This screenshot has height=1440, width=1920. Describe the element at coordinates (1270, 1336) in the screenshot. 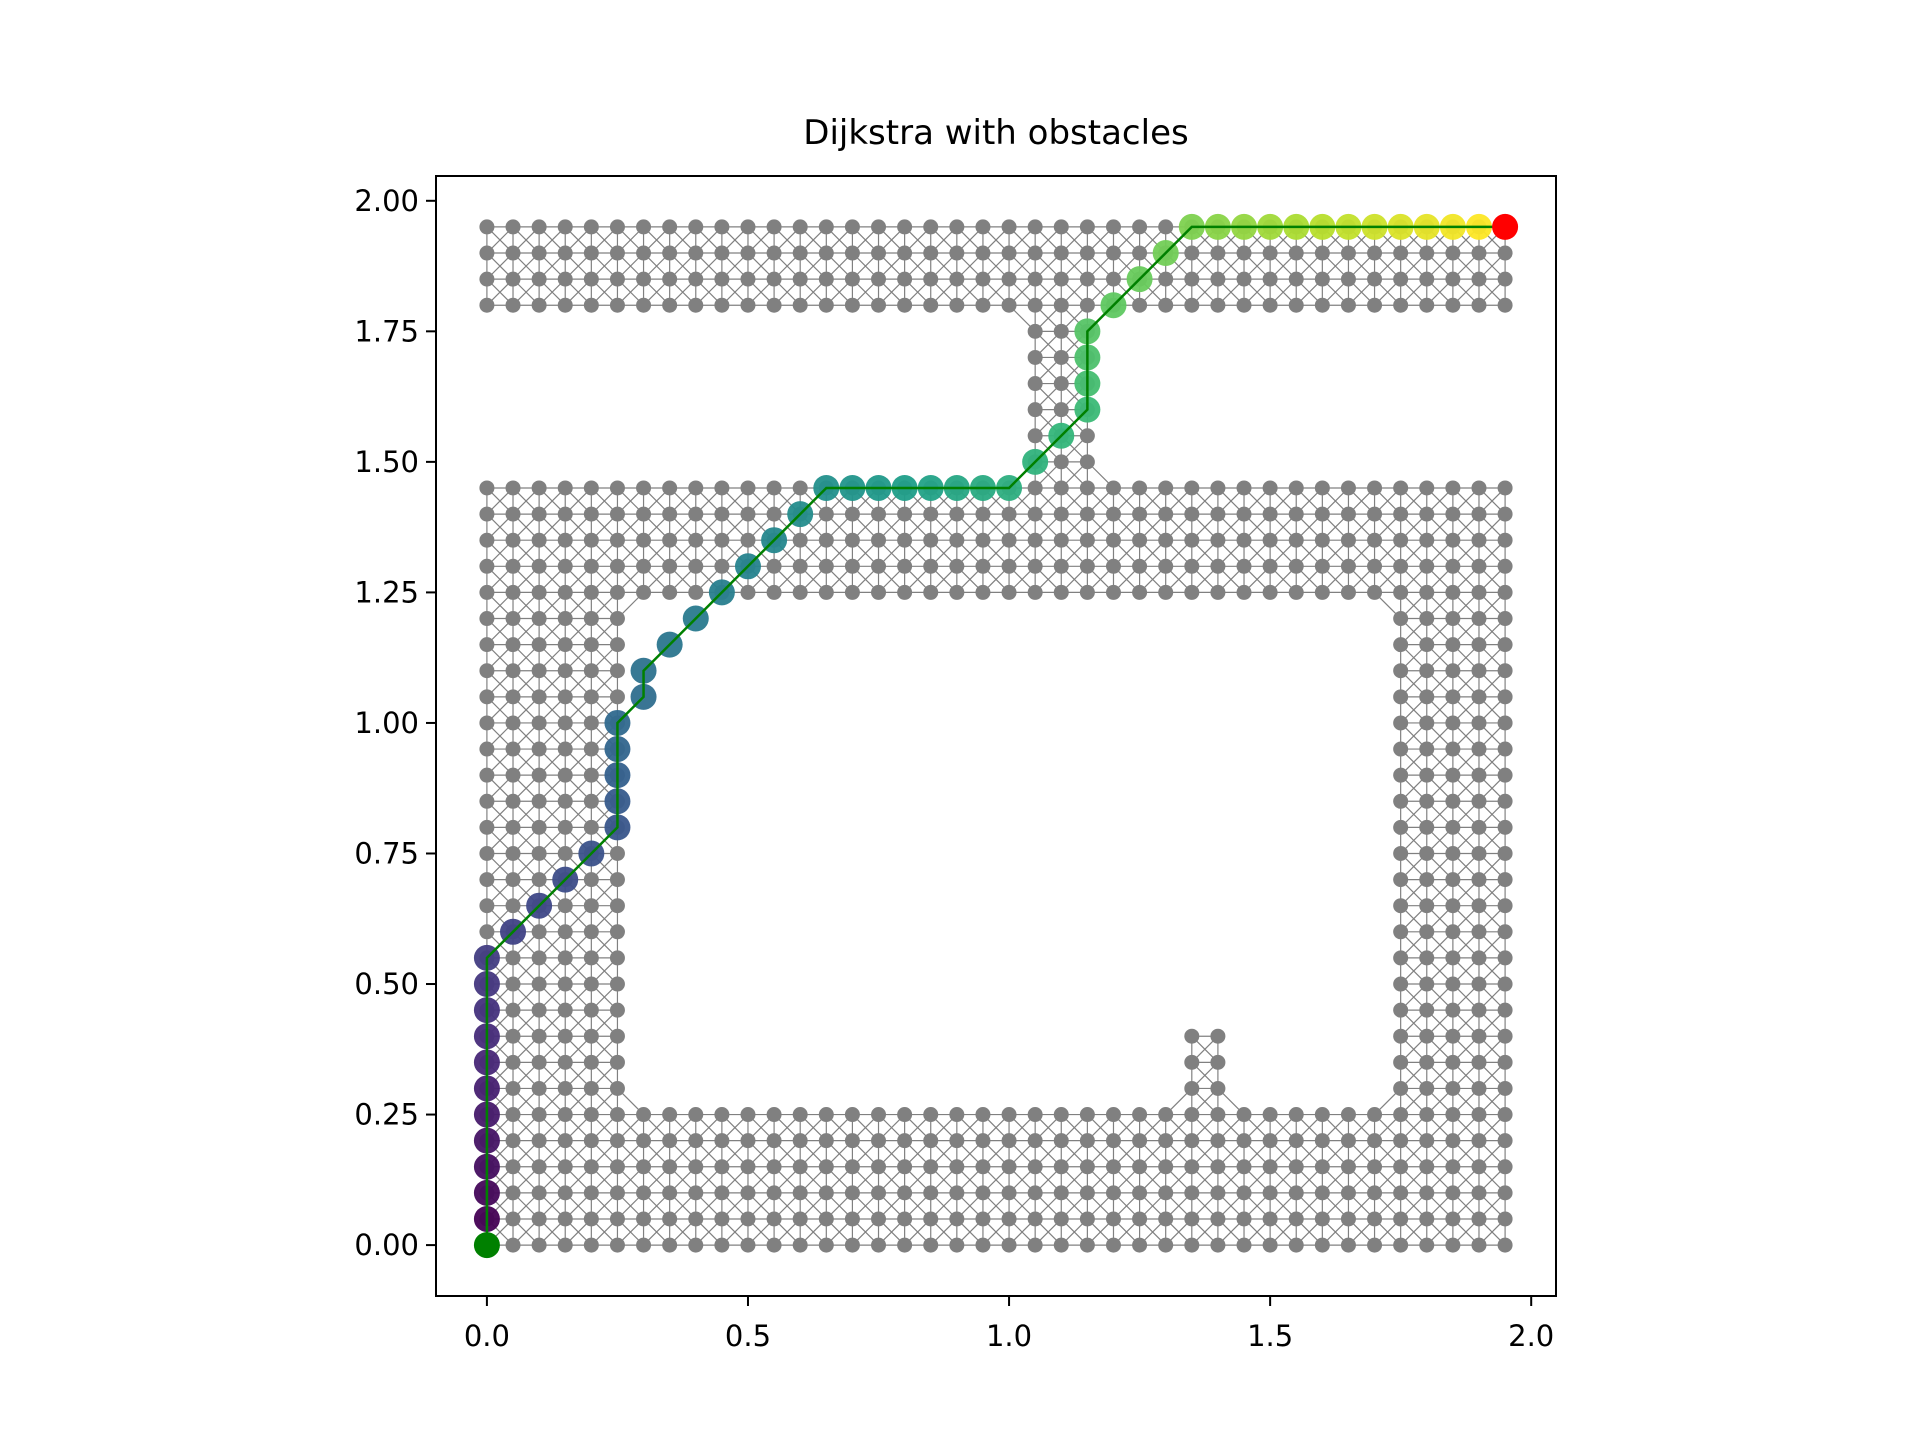

I see `x-tick-label: 1.5` at that location.